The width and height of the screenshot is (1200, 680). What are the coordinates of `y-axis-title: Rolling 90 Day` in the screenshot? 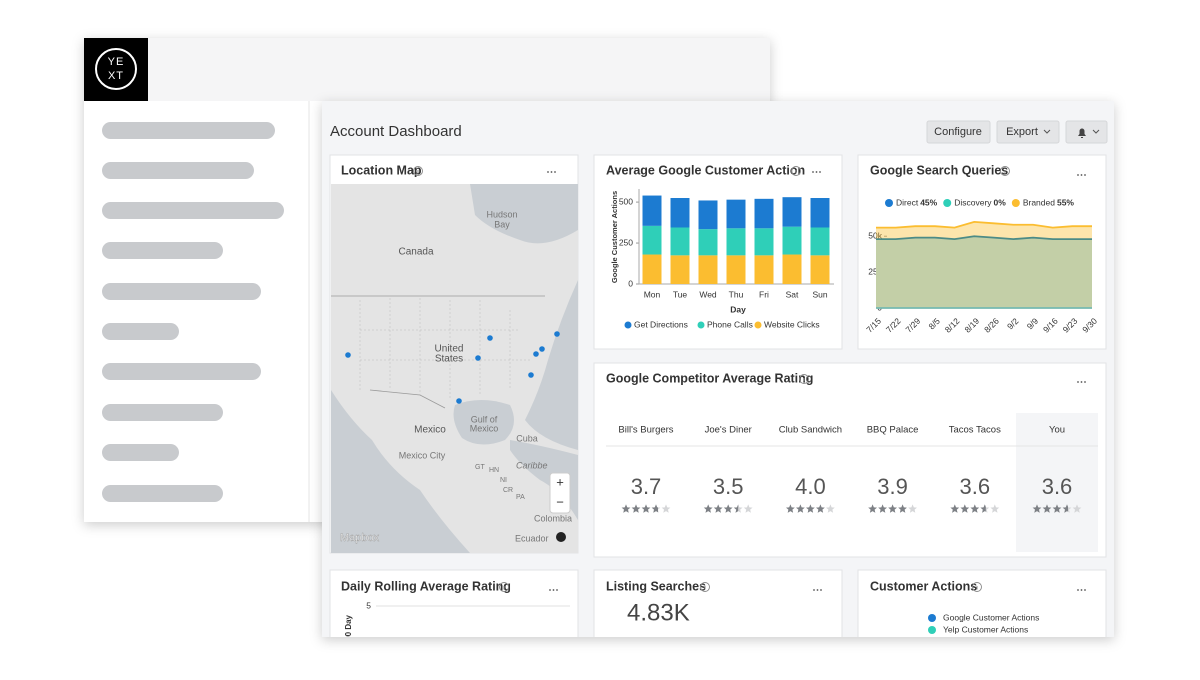 It's located at (348, 642).